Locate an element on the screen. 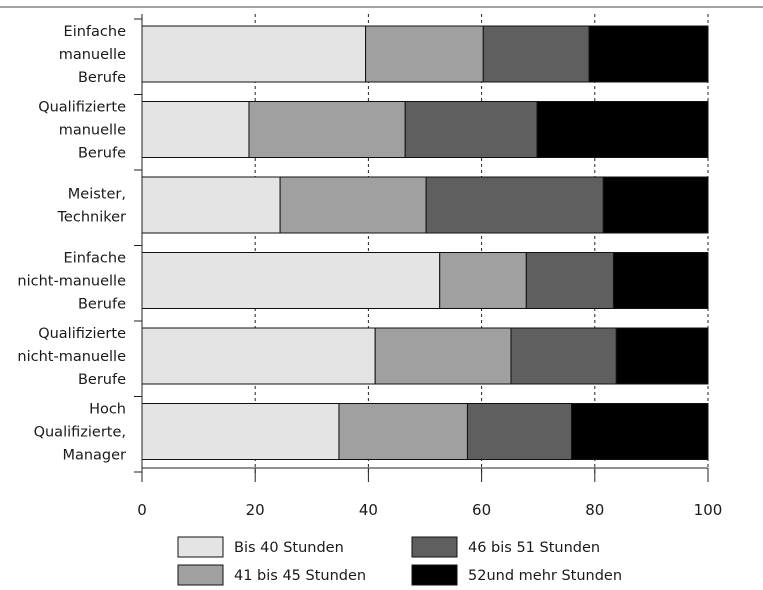  category-label: Meister, is located at coordinates (97, 195).